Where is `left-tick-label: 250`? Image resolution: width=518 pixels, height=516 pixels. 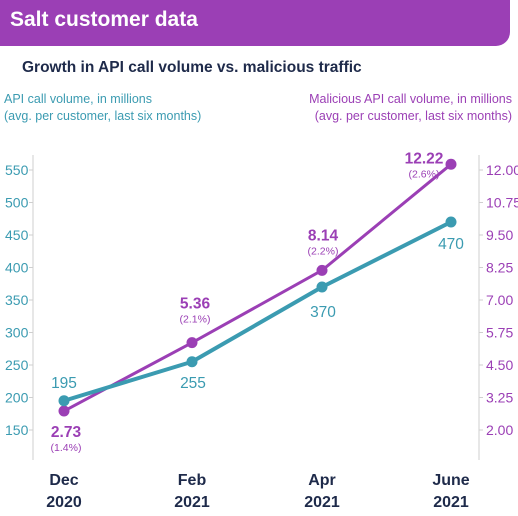 left-tick-label: 250 is located at coordinates (17, 365).